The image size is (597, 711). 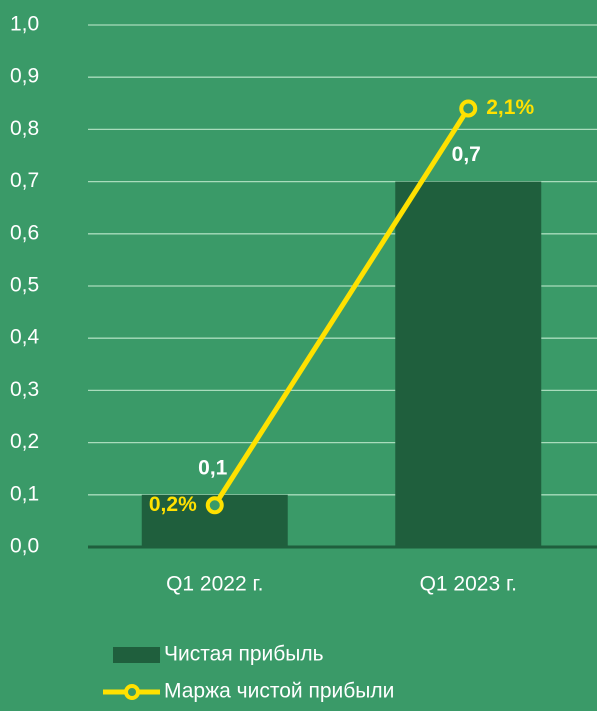 I want to click on line-value-label: 0,2%, so click(x=173, y=504).